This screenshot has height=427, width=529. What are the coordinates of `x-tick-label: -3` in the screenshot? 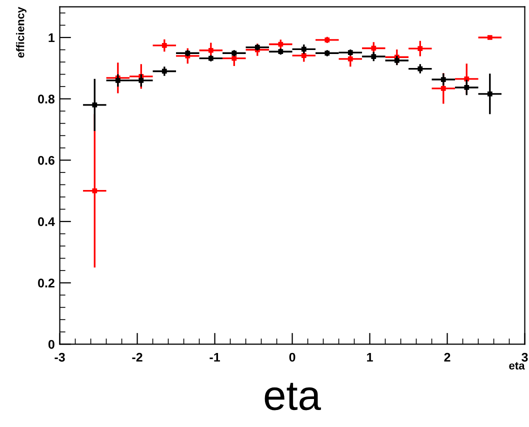 It's located at (59, 357).